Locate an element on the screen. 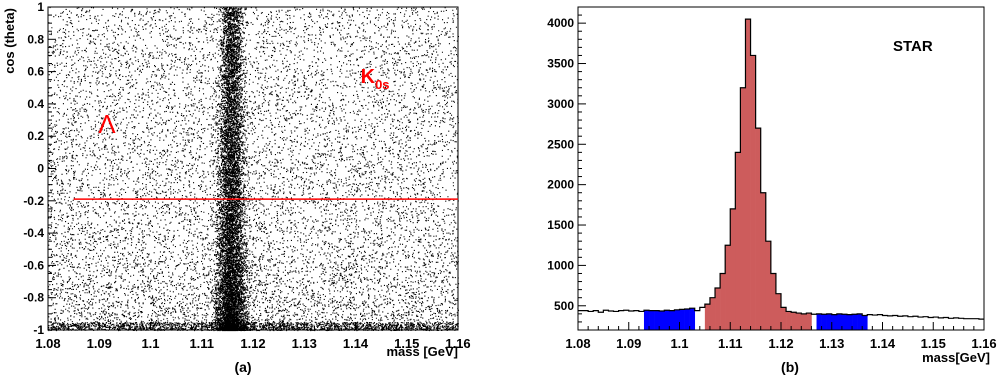 Image resolution: width=1002 pixels, height=377 pixels. panel-b-x-axis-label: mass[GeV] is located at coordinates (956, 357).